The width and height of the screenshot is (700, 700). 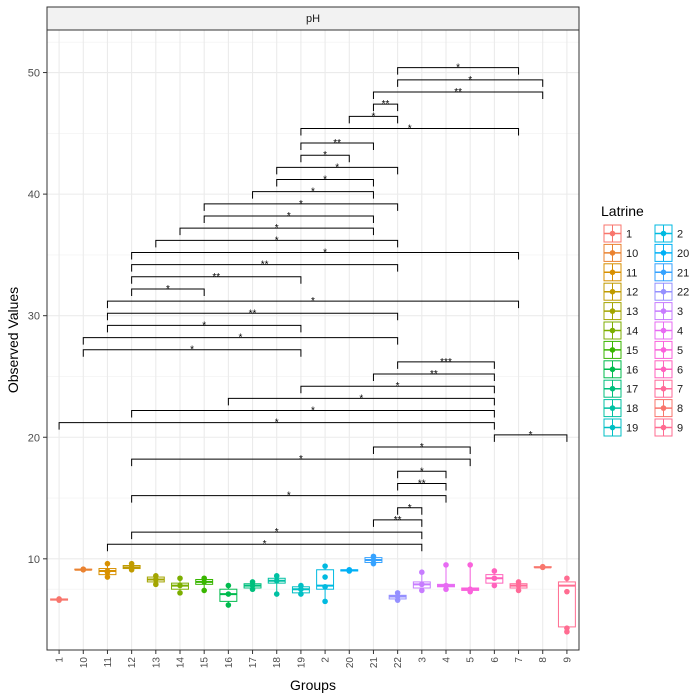 I want to click on x-axis-title: Groups, so click(x=313, y=685).